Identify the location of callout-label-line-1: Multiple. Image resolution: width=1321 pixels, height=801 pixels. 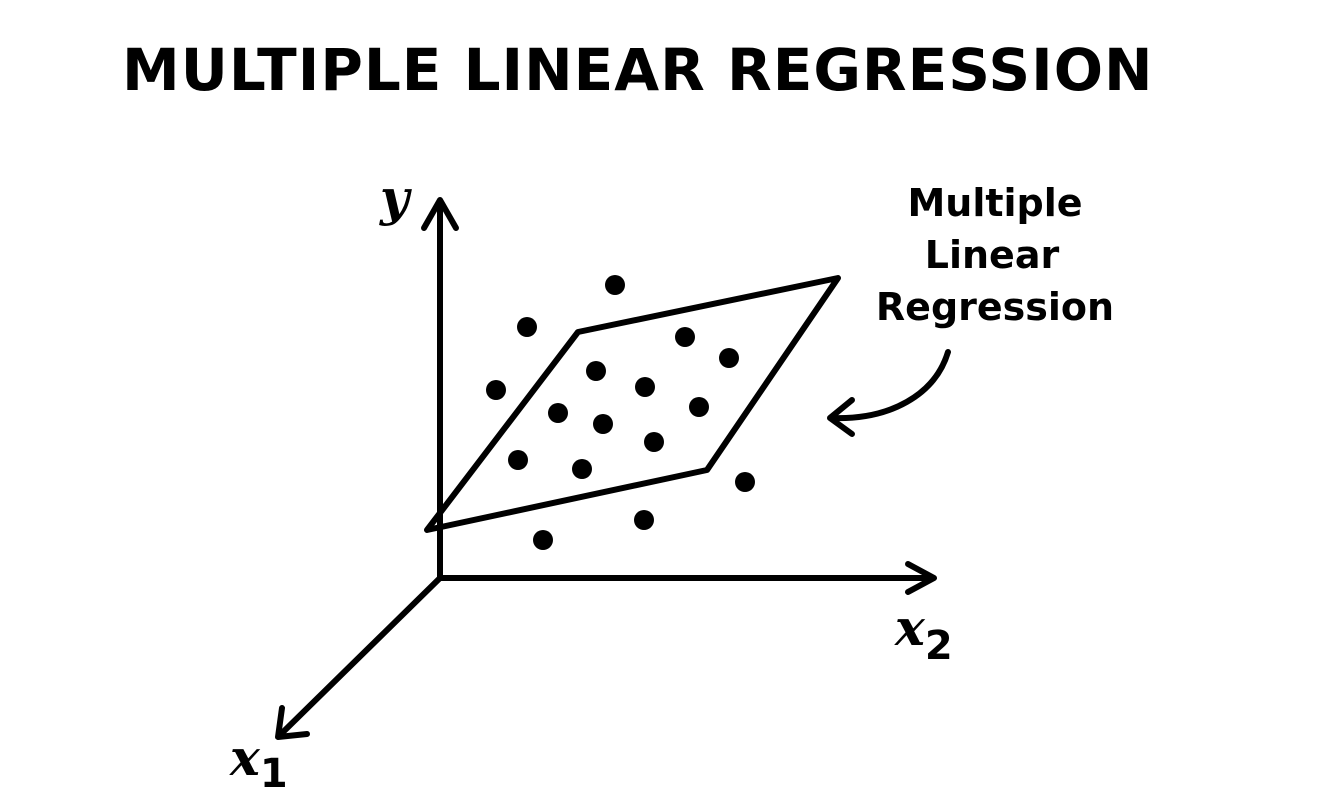
(994, 203).